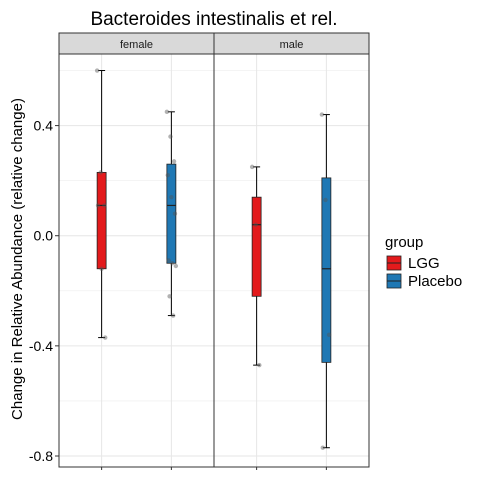 This screenshot has height=480, width=480. What do you see at coordinates (41, 456) in the screenshot?
I see `y-tick-label: -0.8` at bounding box center [41, 456].